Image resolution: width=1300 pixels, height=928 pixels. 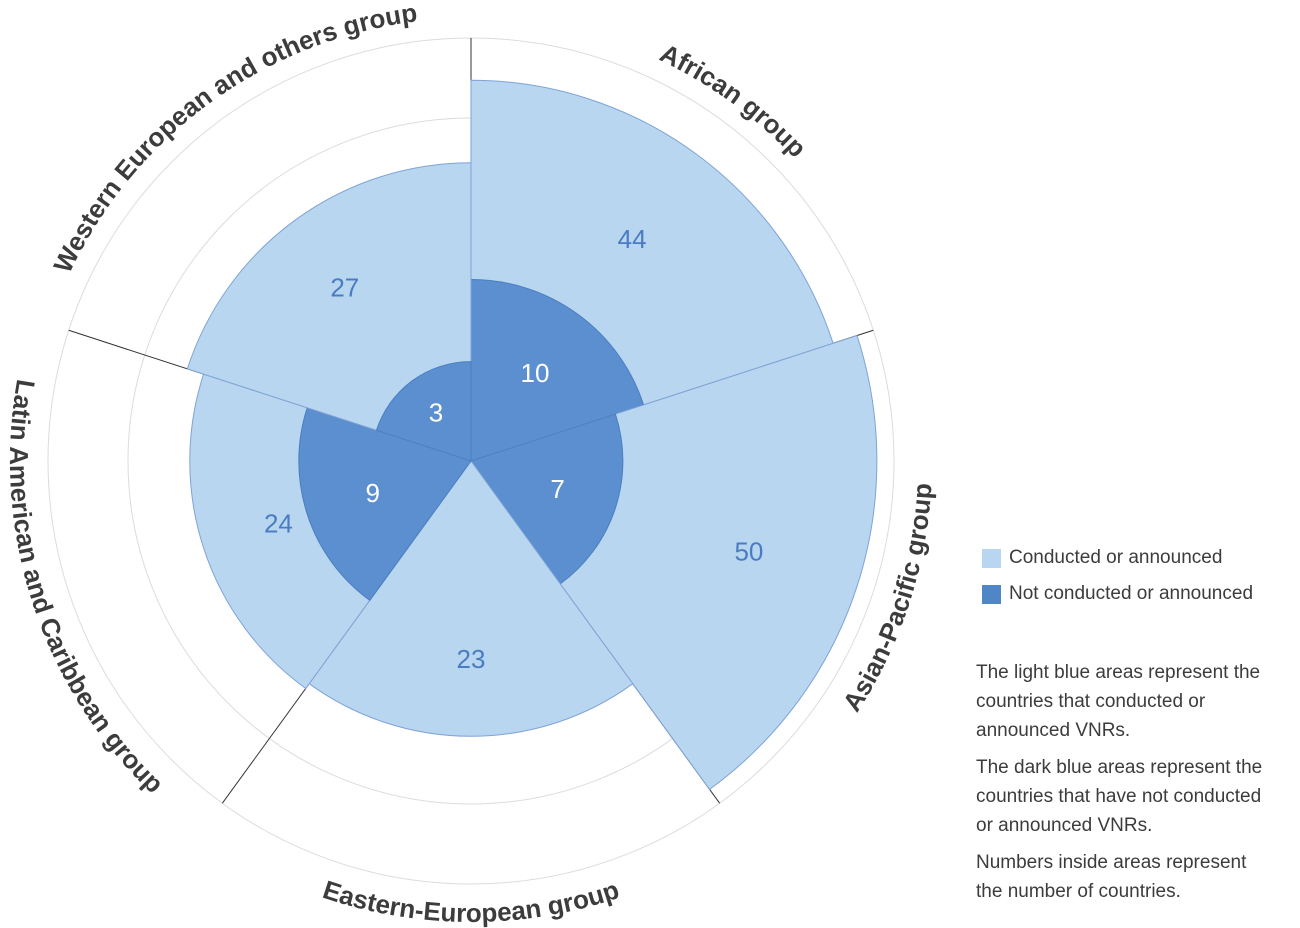 I want to click on legend-item-conducted: Conducted or announced, so click(x=1117, y=558).